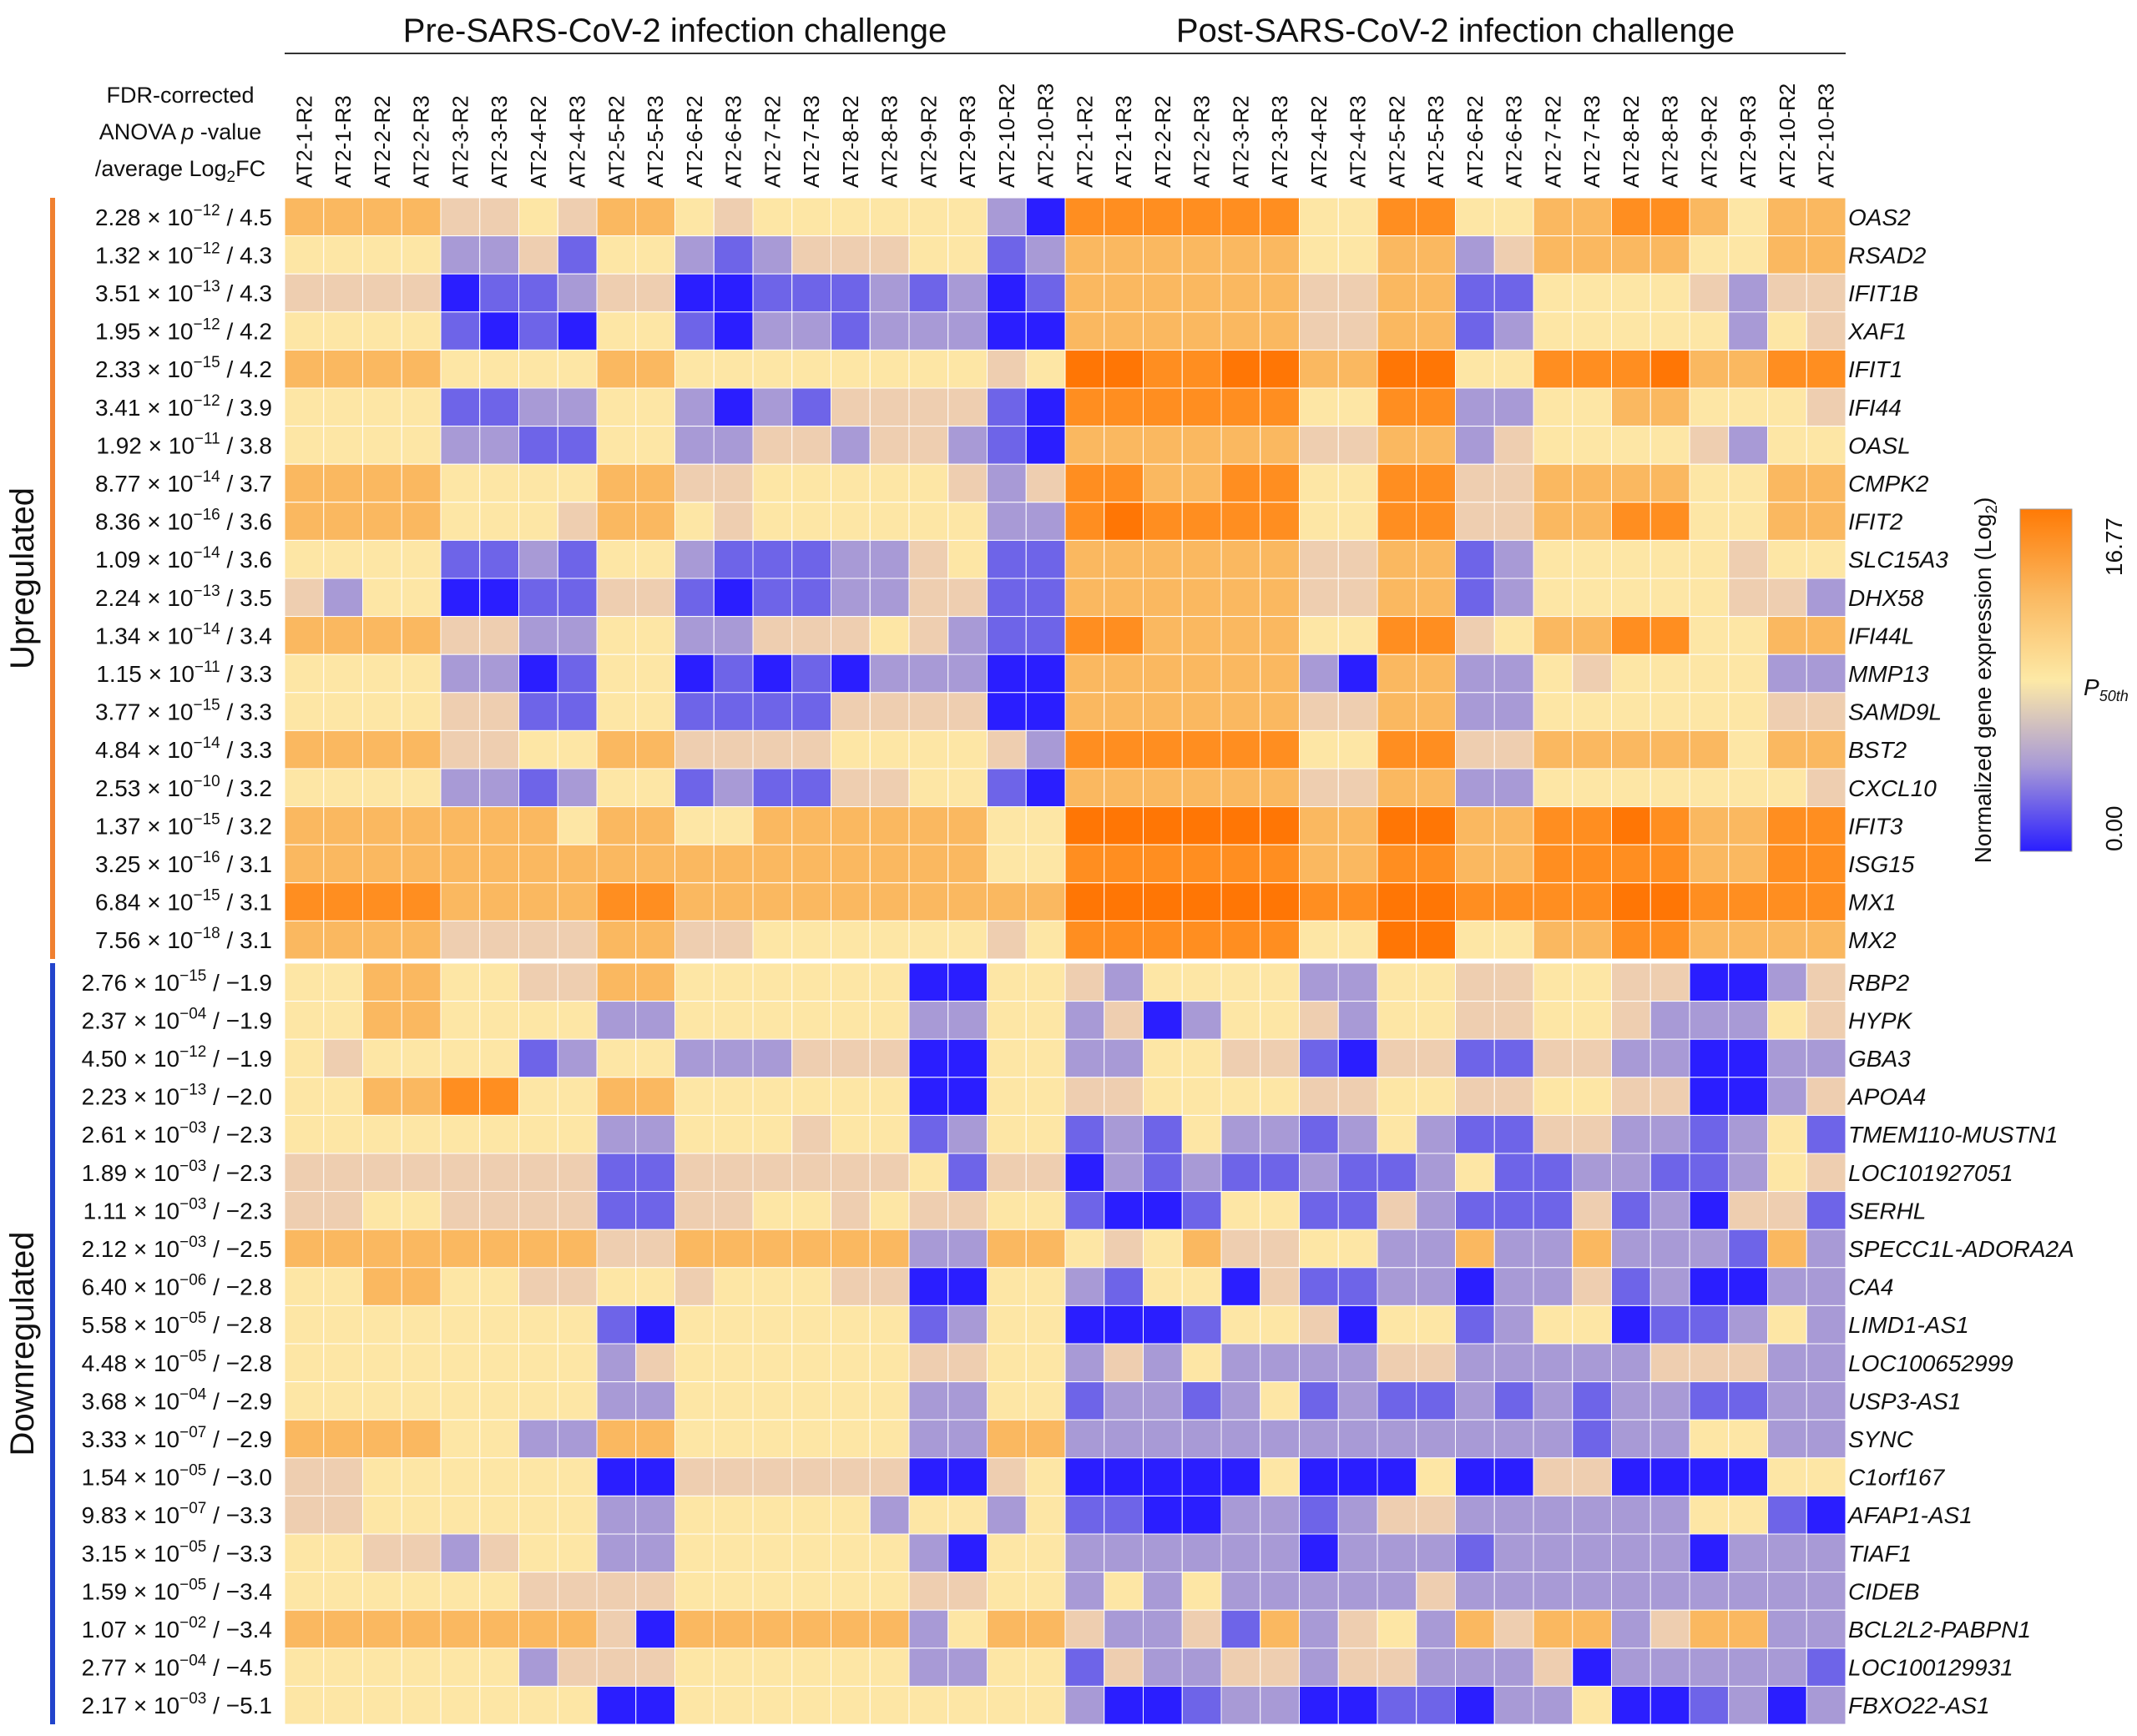  Describe the element at coordinates (177, 1514) in the screenshot. I see `p-value-label: 9.83 × 10−07 / −3.3` at that location.